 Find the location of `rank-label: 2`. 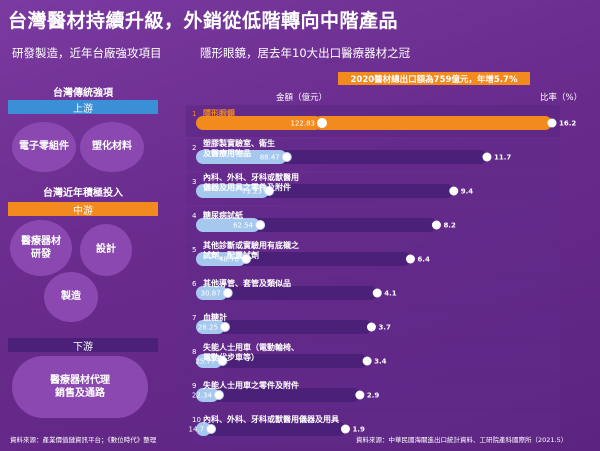

rank-label: 2 is located at coordinates (194, 148).